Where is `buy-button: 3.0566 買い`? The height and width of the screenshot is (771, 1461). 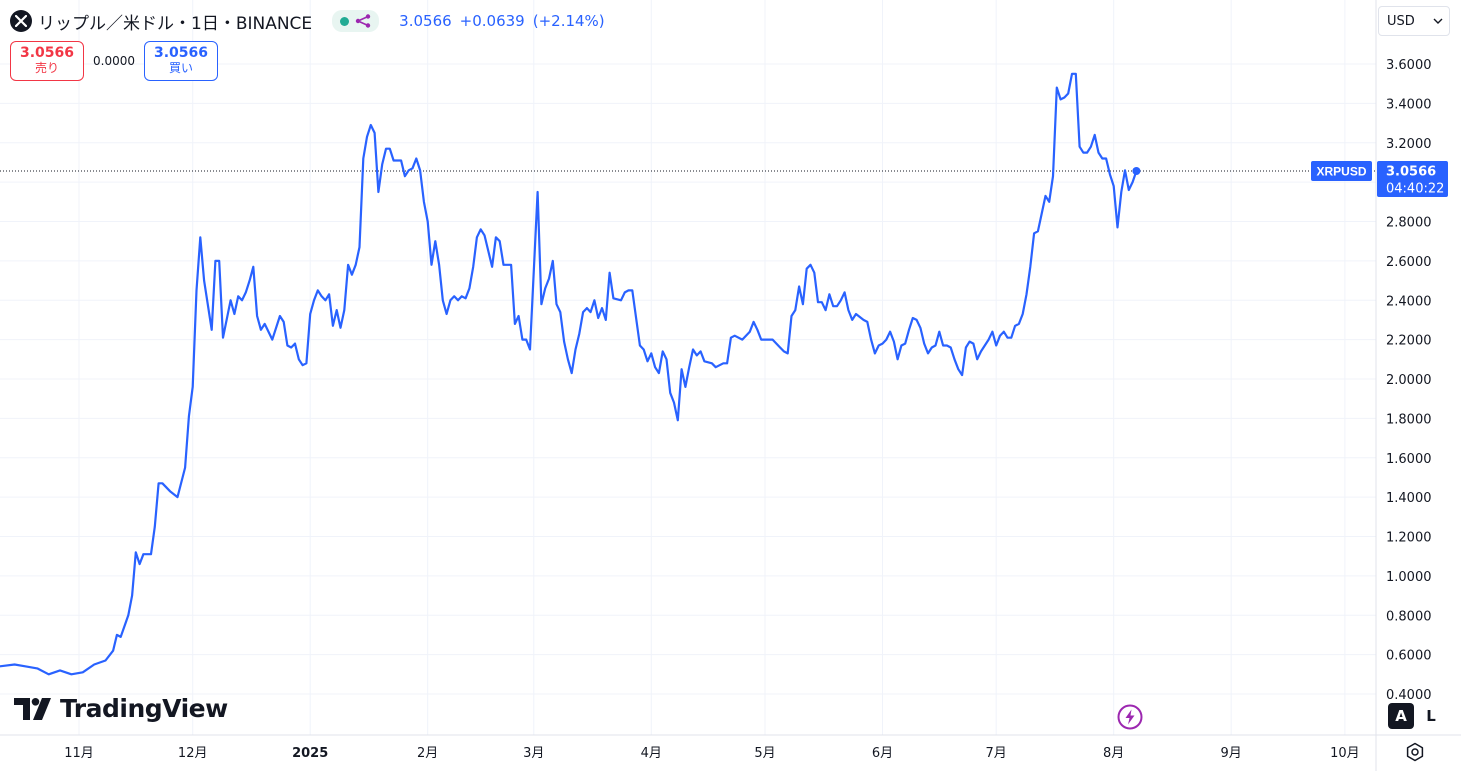 buy-button: 3.0566 買い is located at coordinates (181, 61).